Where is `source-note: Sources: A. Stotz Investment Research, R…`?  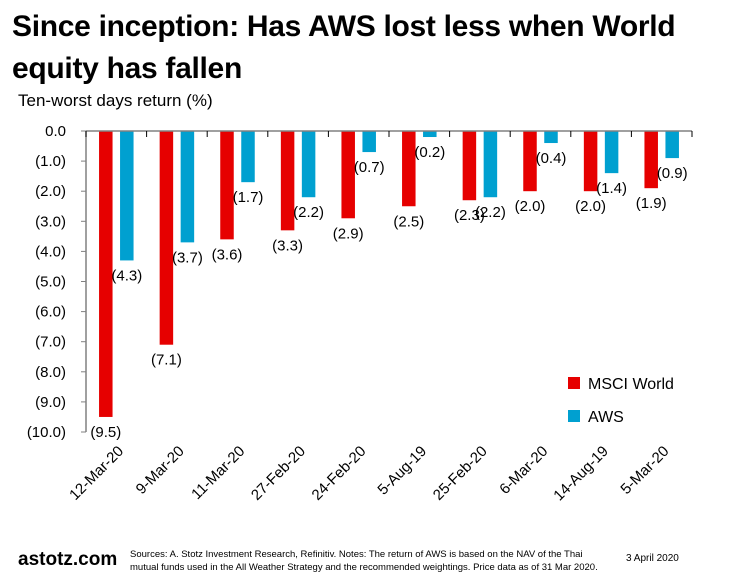 source-note: Sources: A. Stotz Investment Research, R… is located at coordinates (364, 561).